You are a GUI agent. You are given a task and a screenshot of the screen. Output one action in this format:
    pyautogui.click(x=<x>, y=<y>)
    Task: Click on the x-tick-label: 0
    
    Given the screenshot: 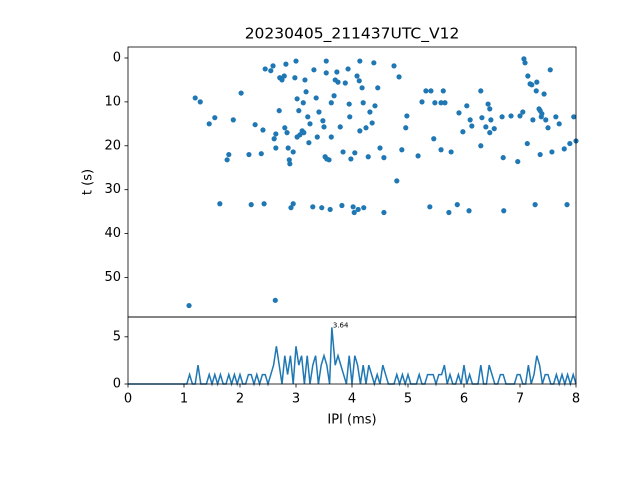 What is the action you would take?
    pyautogui.click(x=128, y=399)
    